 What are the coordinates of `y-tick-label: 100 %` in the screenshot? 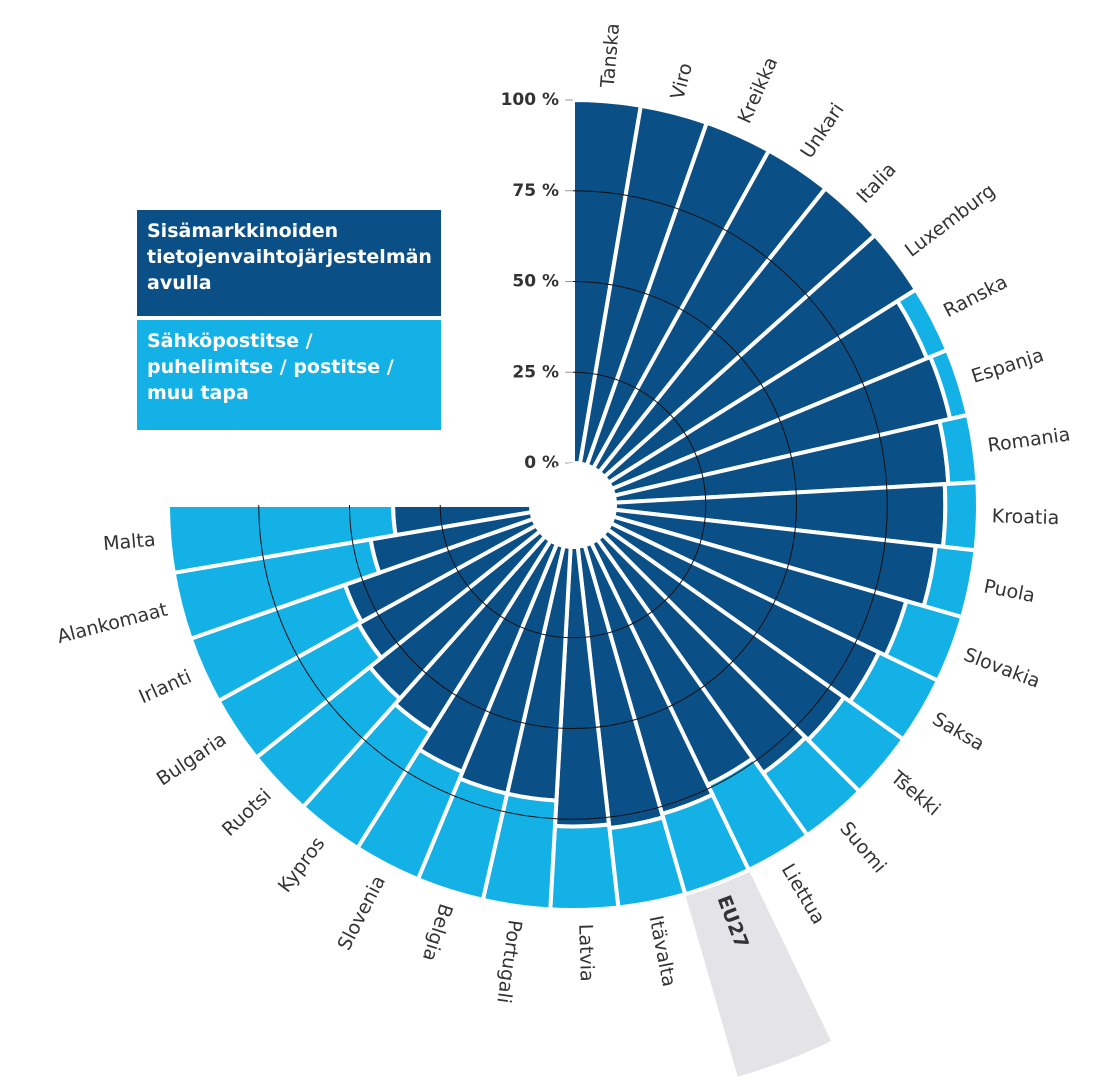 It's located at (530, 100).